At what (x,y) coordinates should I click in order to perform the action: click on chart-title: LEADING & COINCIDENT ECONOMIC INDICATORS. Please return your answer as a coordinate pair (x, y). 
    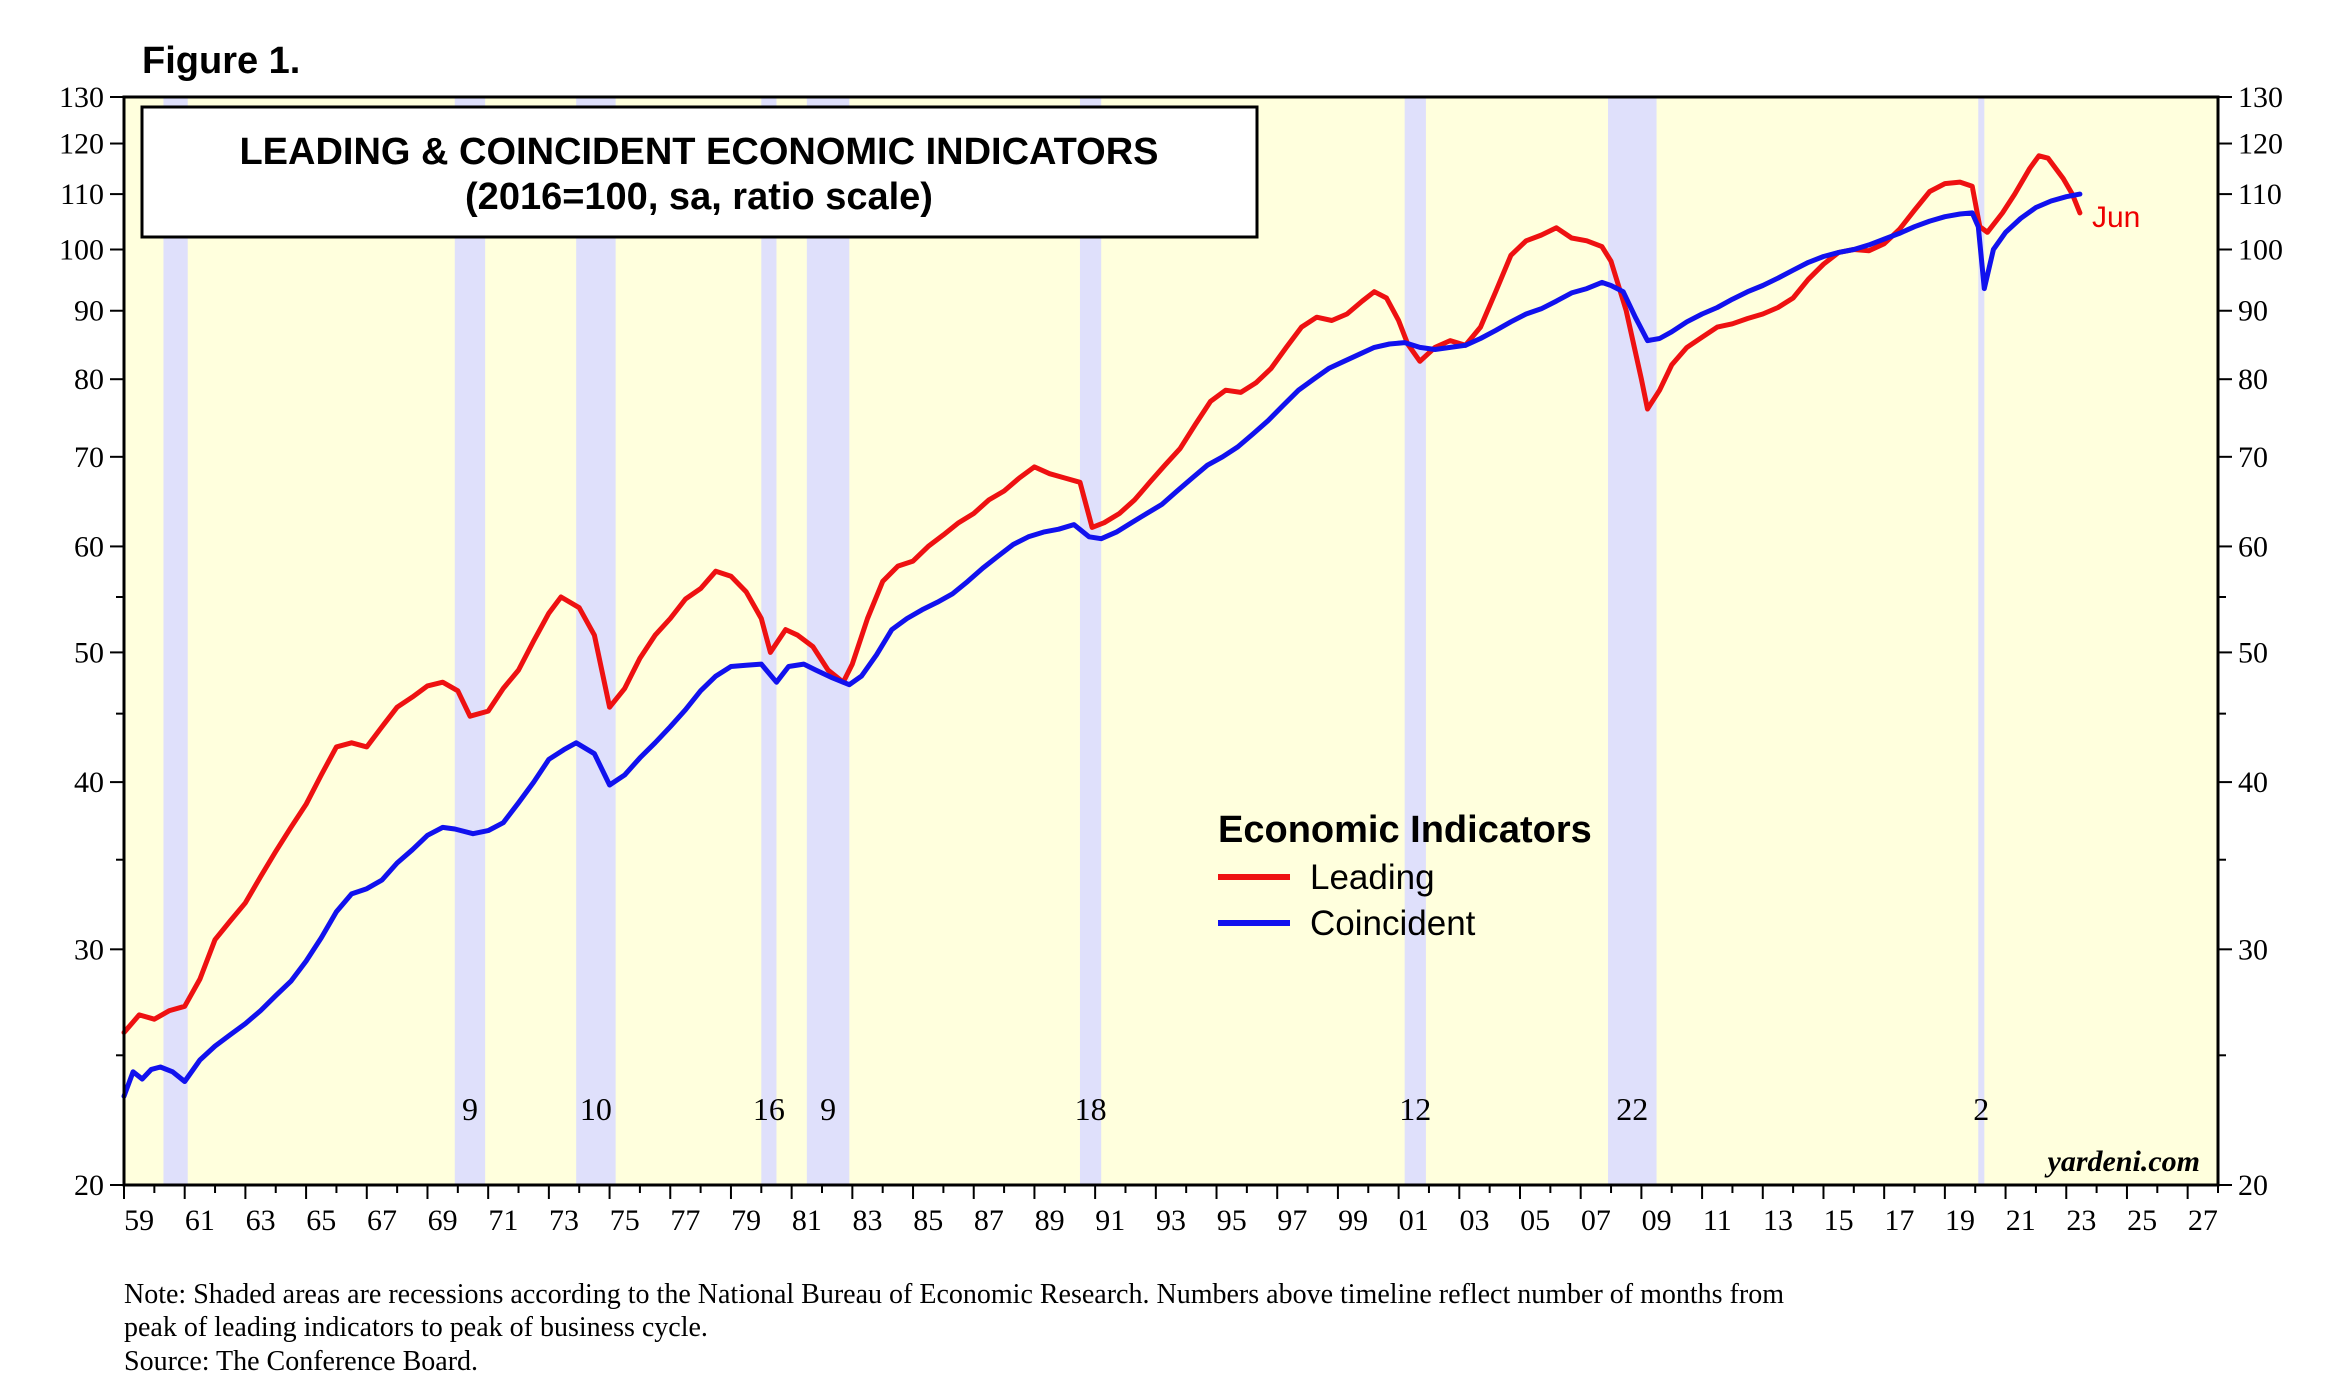
    Looking at the image, I should click on (698, 152).